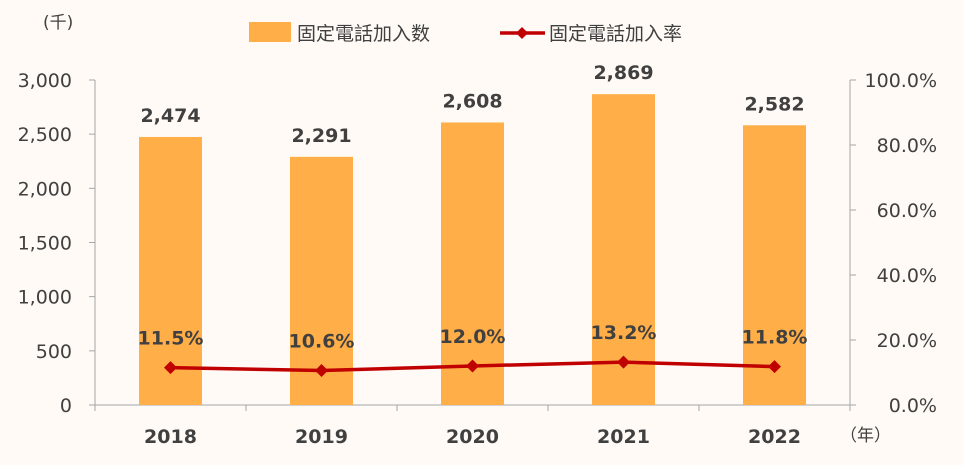  I want to click on legend-line-label: 固定電話加入率, so click(615, 34).